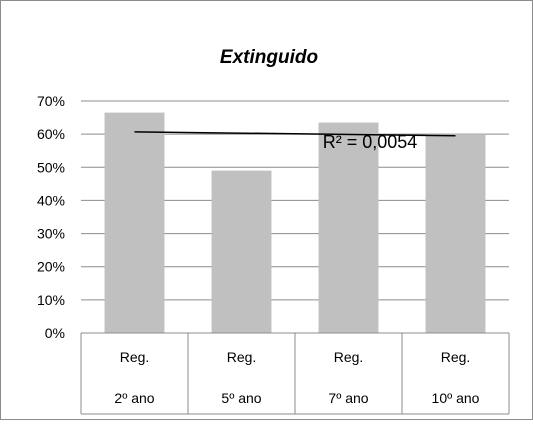  Describe the element at coordinates (51, 300) in the screenshot. I see `y-tick-label: 10%` at that location.